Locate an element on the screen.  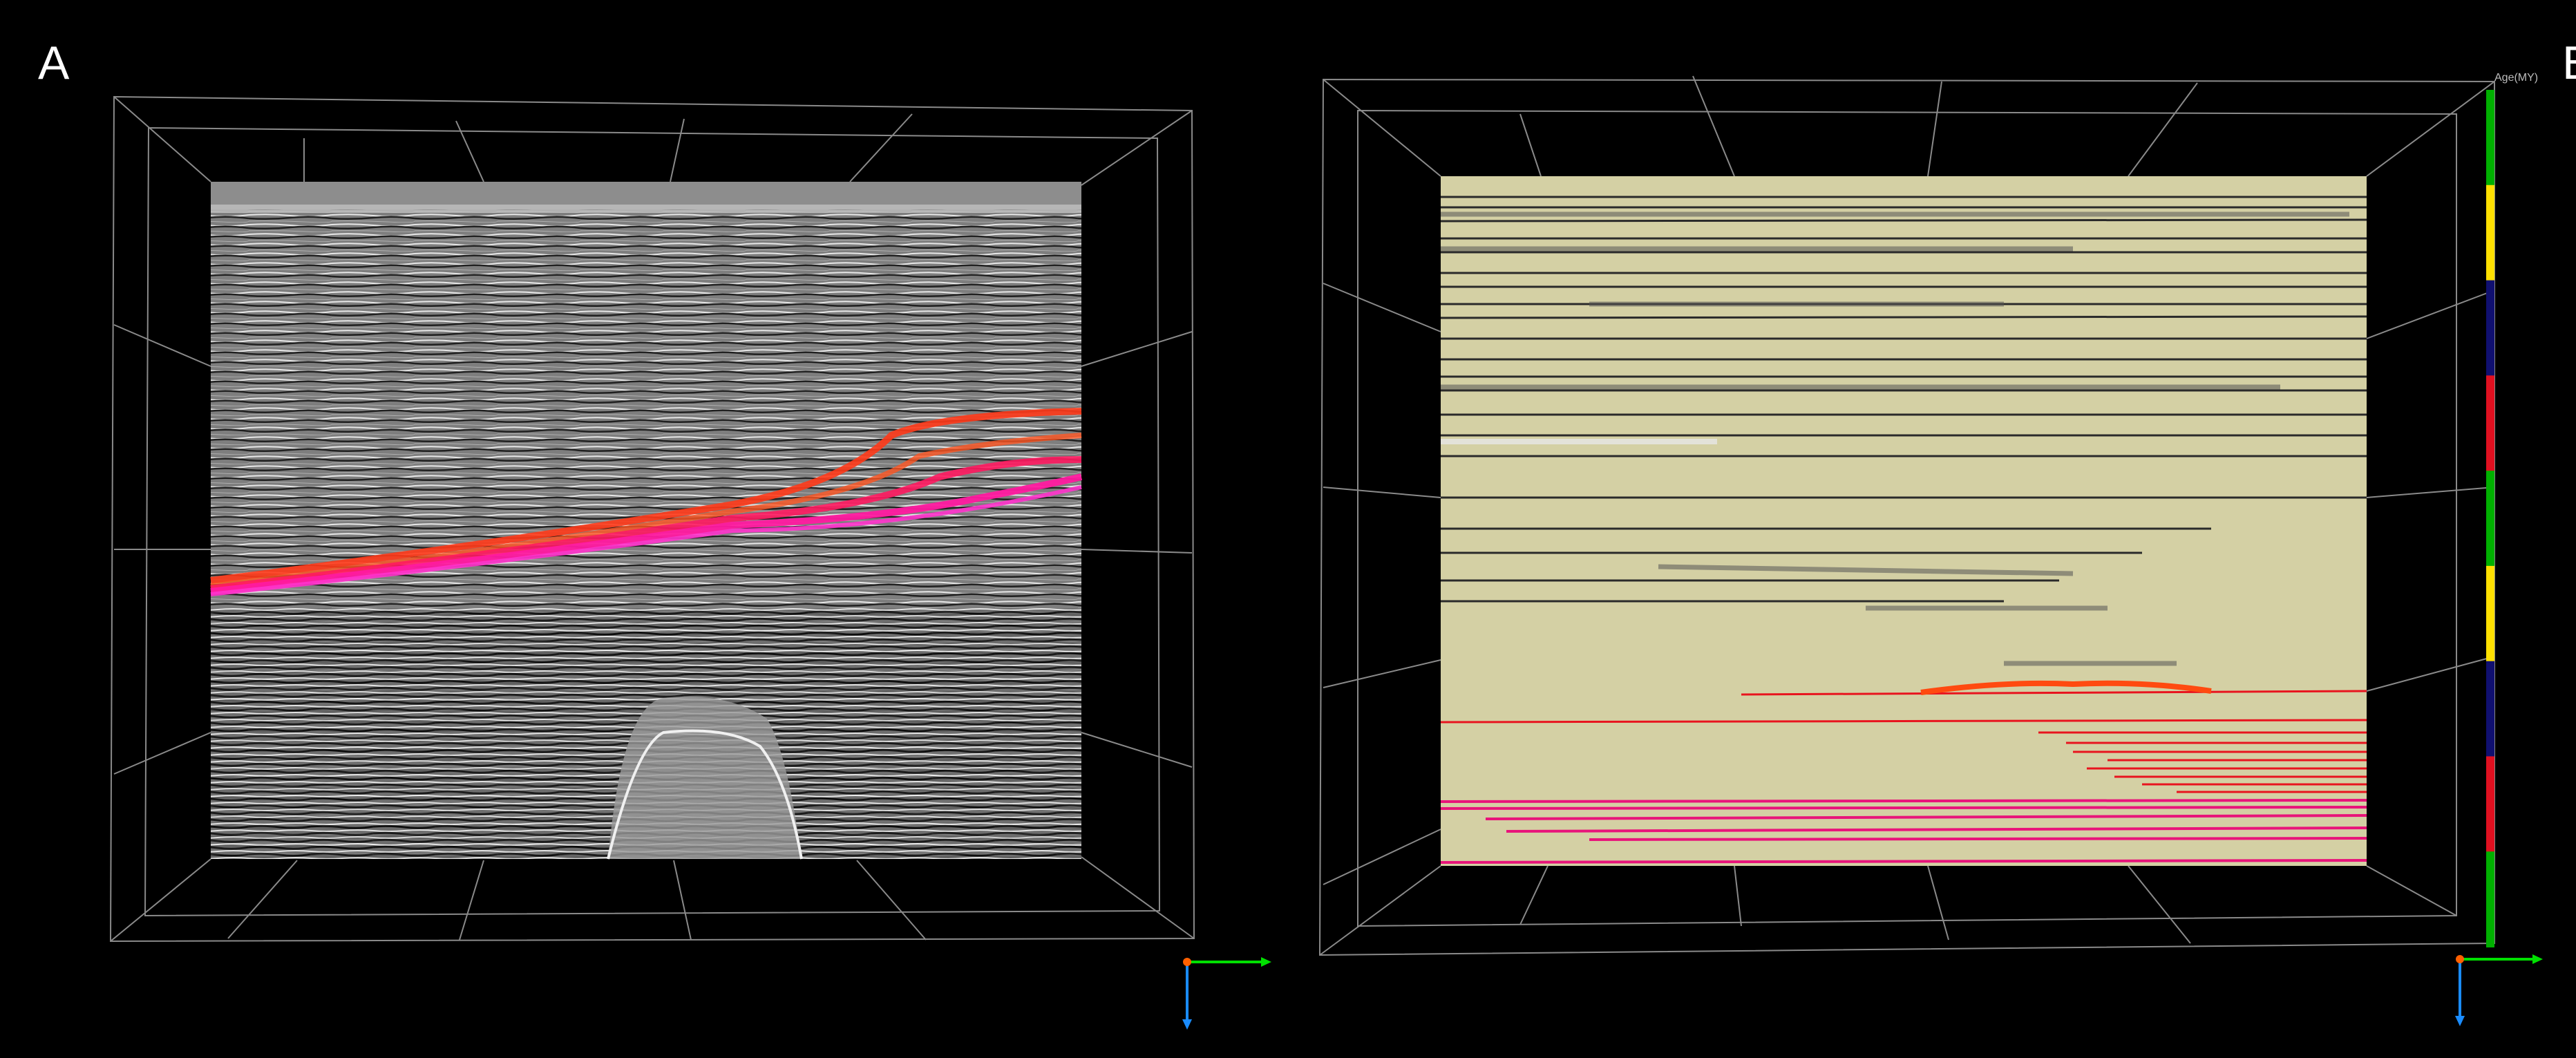
panel-b-label: B is located at coordinates (2569, 63).